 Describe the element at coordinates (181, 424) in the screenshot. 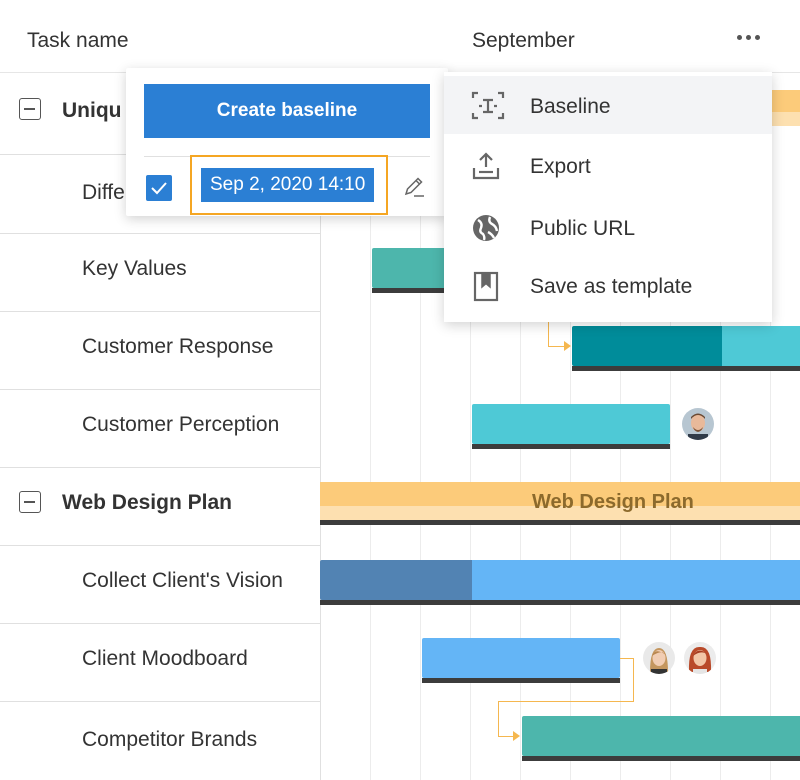

I see `task-label: Customer Perception` at that location.